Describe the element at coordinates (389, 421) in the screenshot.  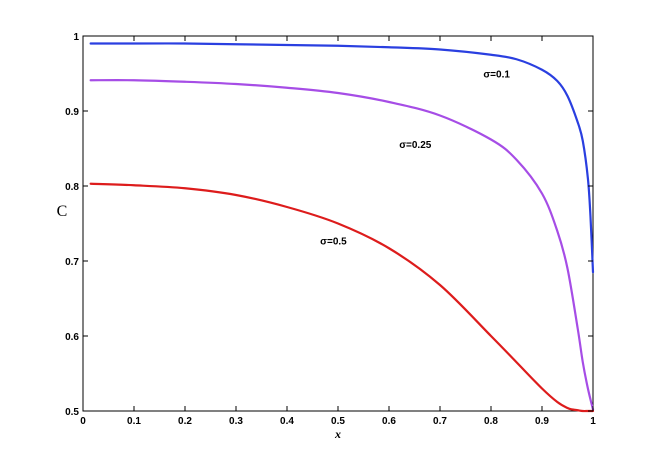
I see `x-tick-label: 0.6` at that location.